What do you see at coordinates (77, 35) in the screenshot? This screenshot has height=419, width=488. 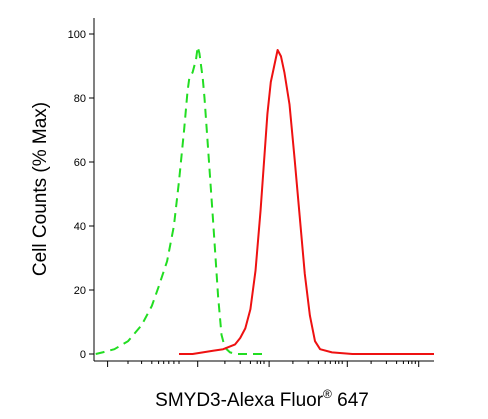 I see `y-tick-label-100: 100` at bounding box center [77, 35].